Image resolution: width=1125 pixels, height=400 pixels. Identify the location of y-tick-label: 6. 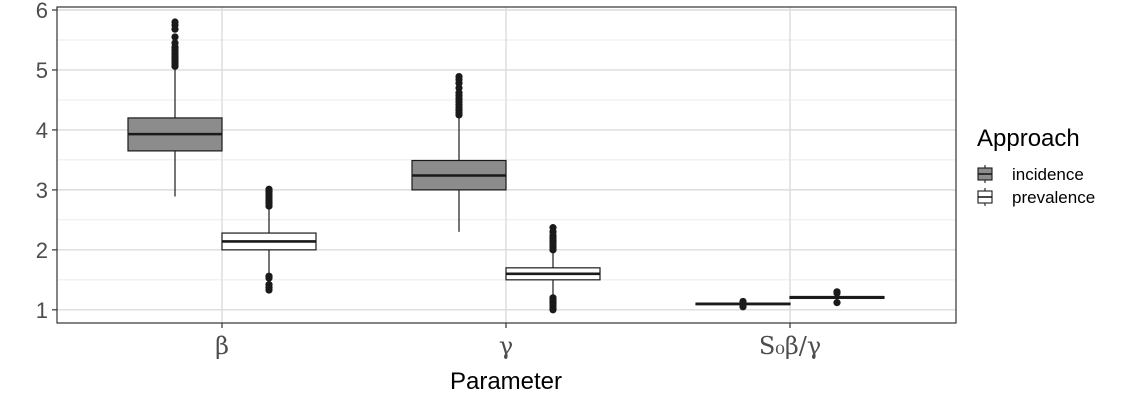
(42, 11).